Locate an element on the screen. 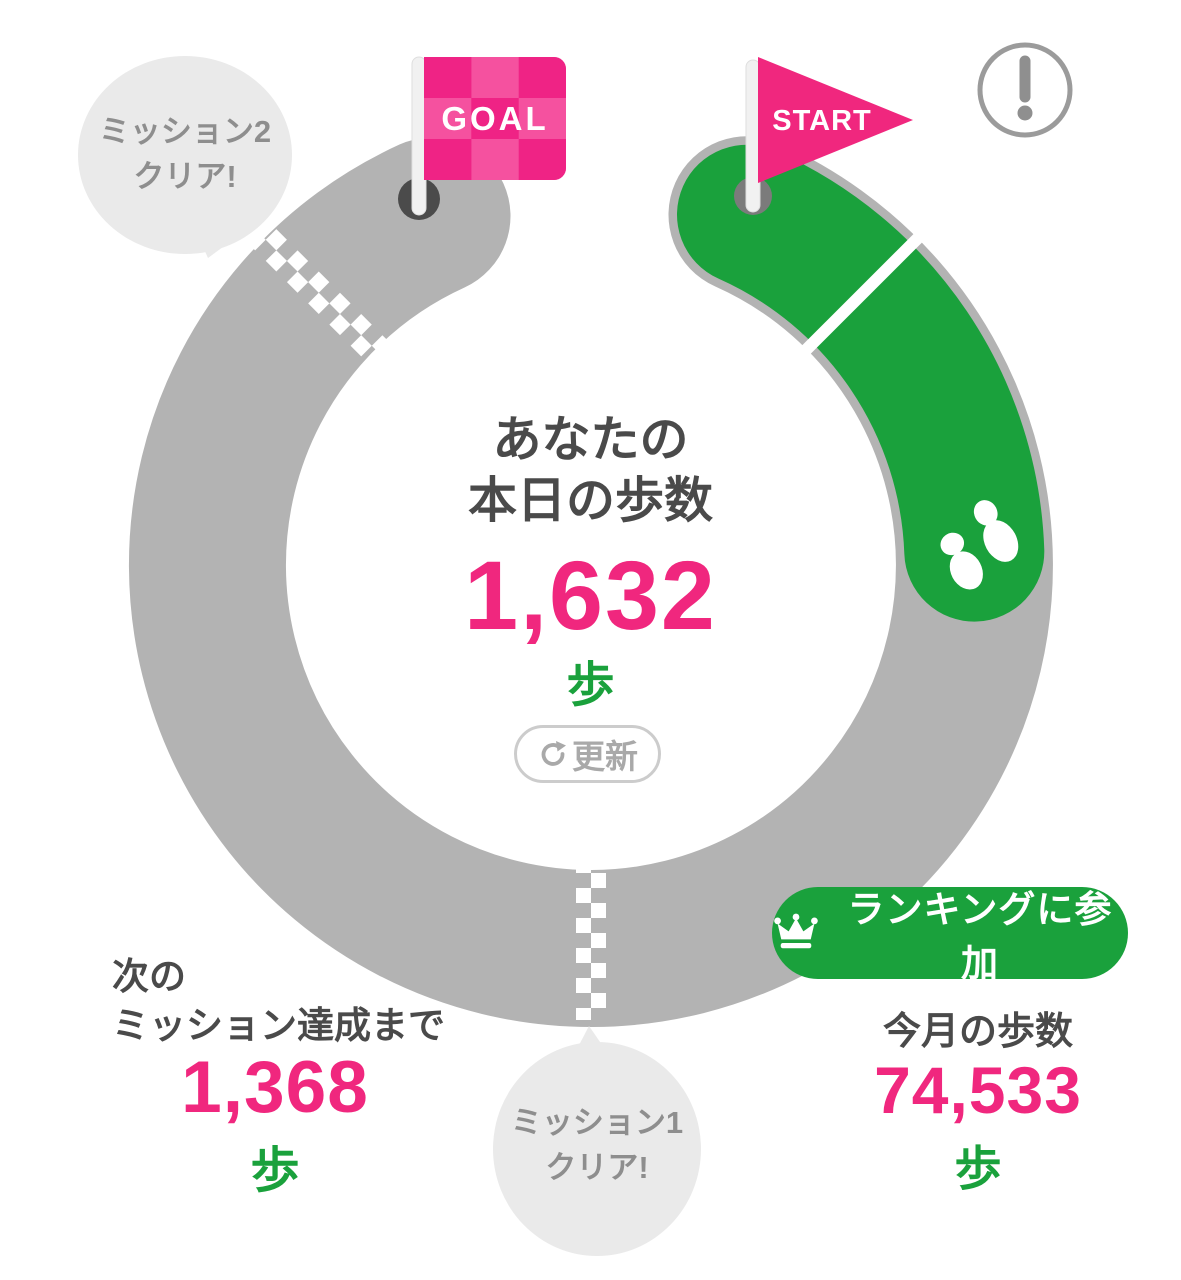 Image resolution: width=1181 pixels, height=1280 pixels. monthly-steps-unit: 歩 is located at coordinates (978, 1168).